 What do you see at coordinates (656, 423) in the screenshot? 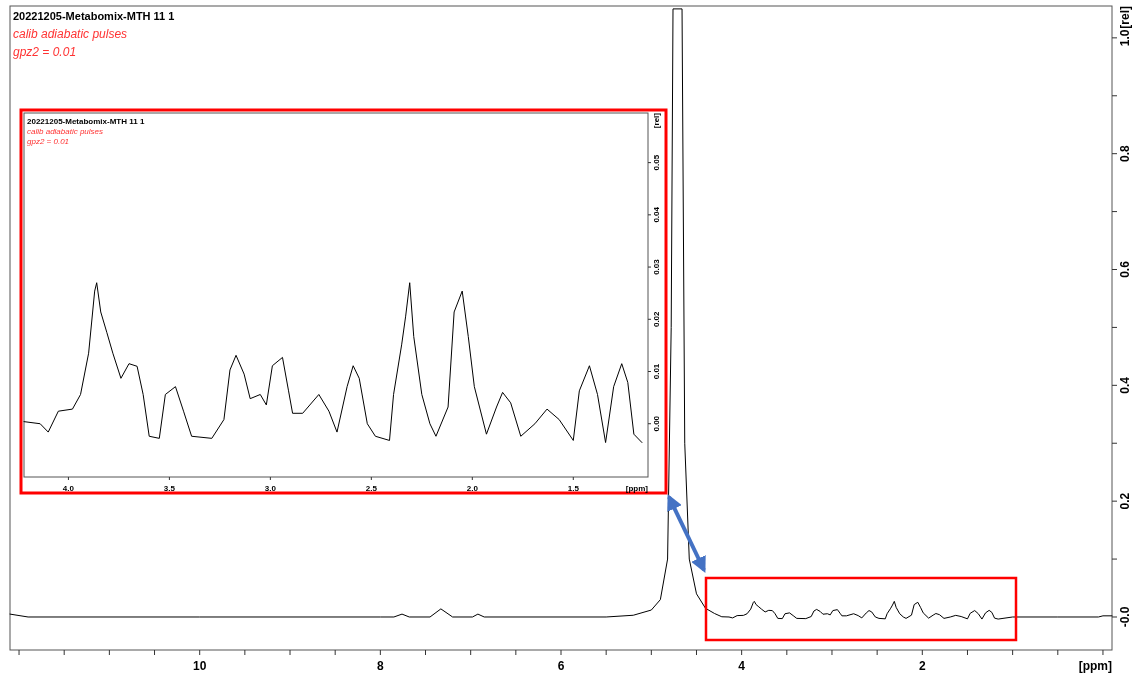
I see `y-tick-label: 0.00` at bounding box center [656, 423].